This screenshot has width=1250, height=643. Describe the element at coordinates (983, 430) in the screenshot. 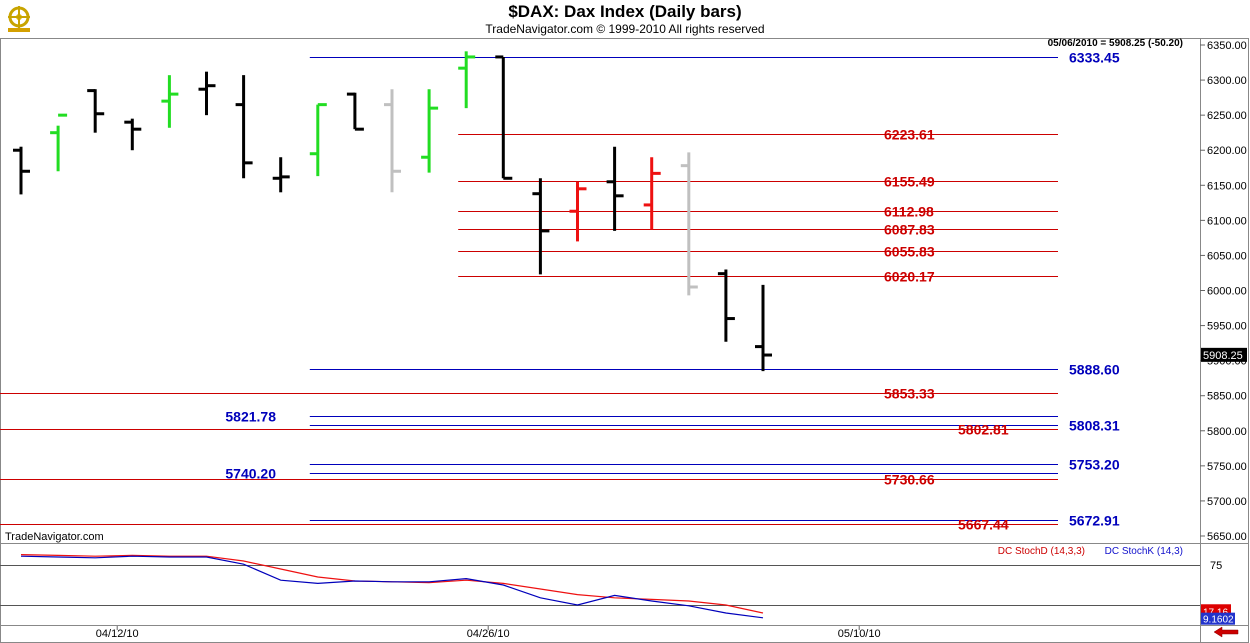

I see `level-label: 5802.81` at that location.